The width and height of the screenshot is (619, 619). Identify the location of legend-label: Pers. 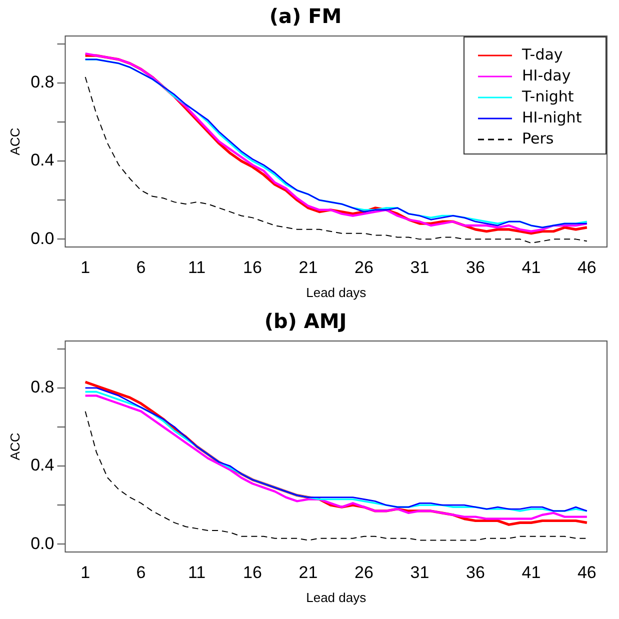
(538, 138).